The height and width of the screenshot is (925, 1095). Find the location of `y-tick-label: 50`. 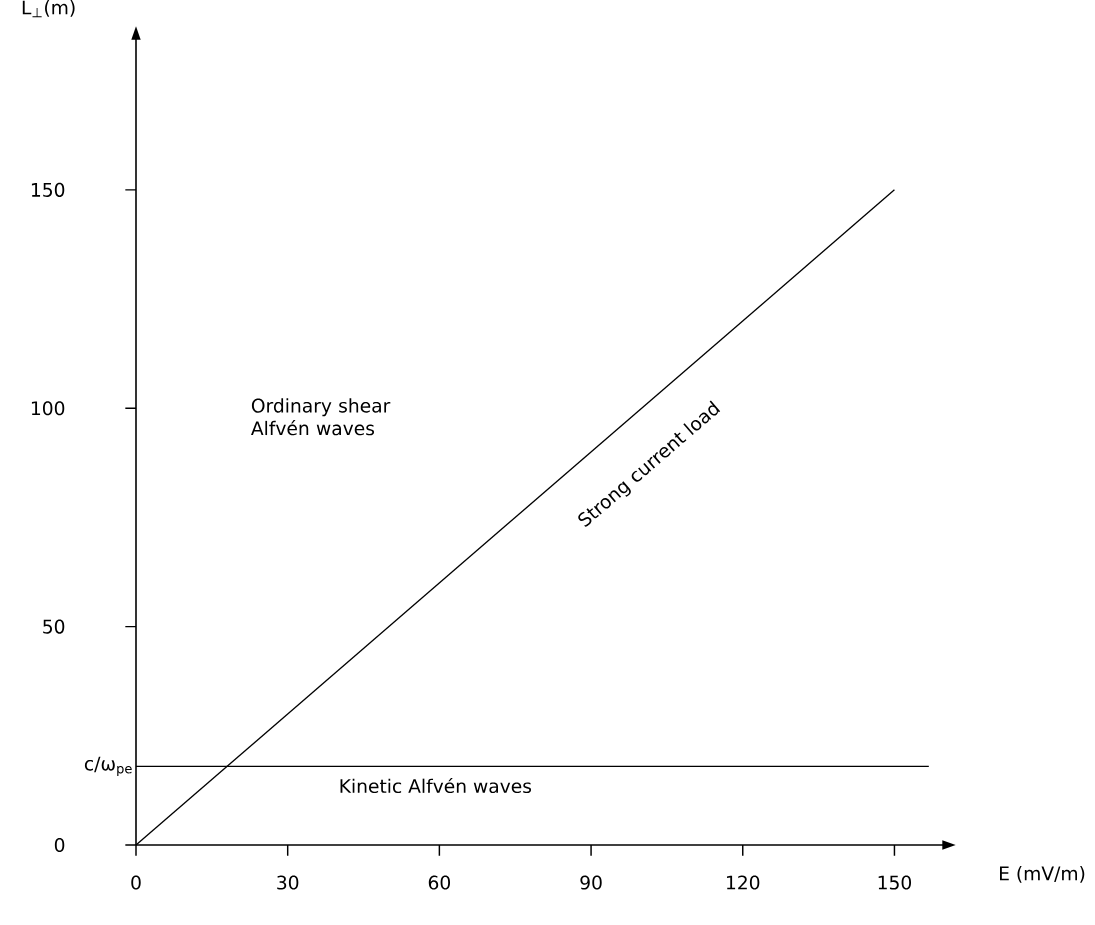

y-tick-label: 50 is located at coordinates (54, 626).